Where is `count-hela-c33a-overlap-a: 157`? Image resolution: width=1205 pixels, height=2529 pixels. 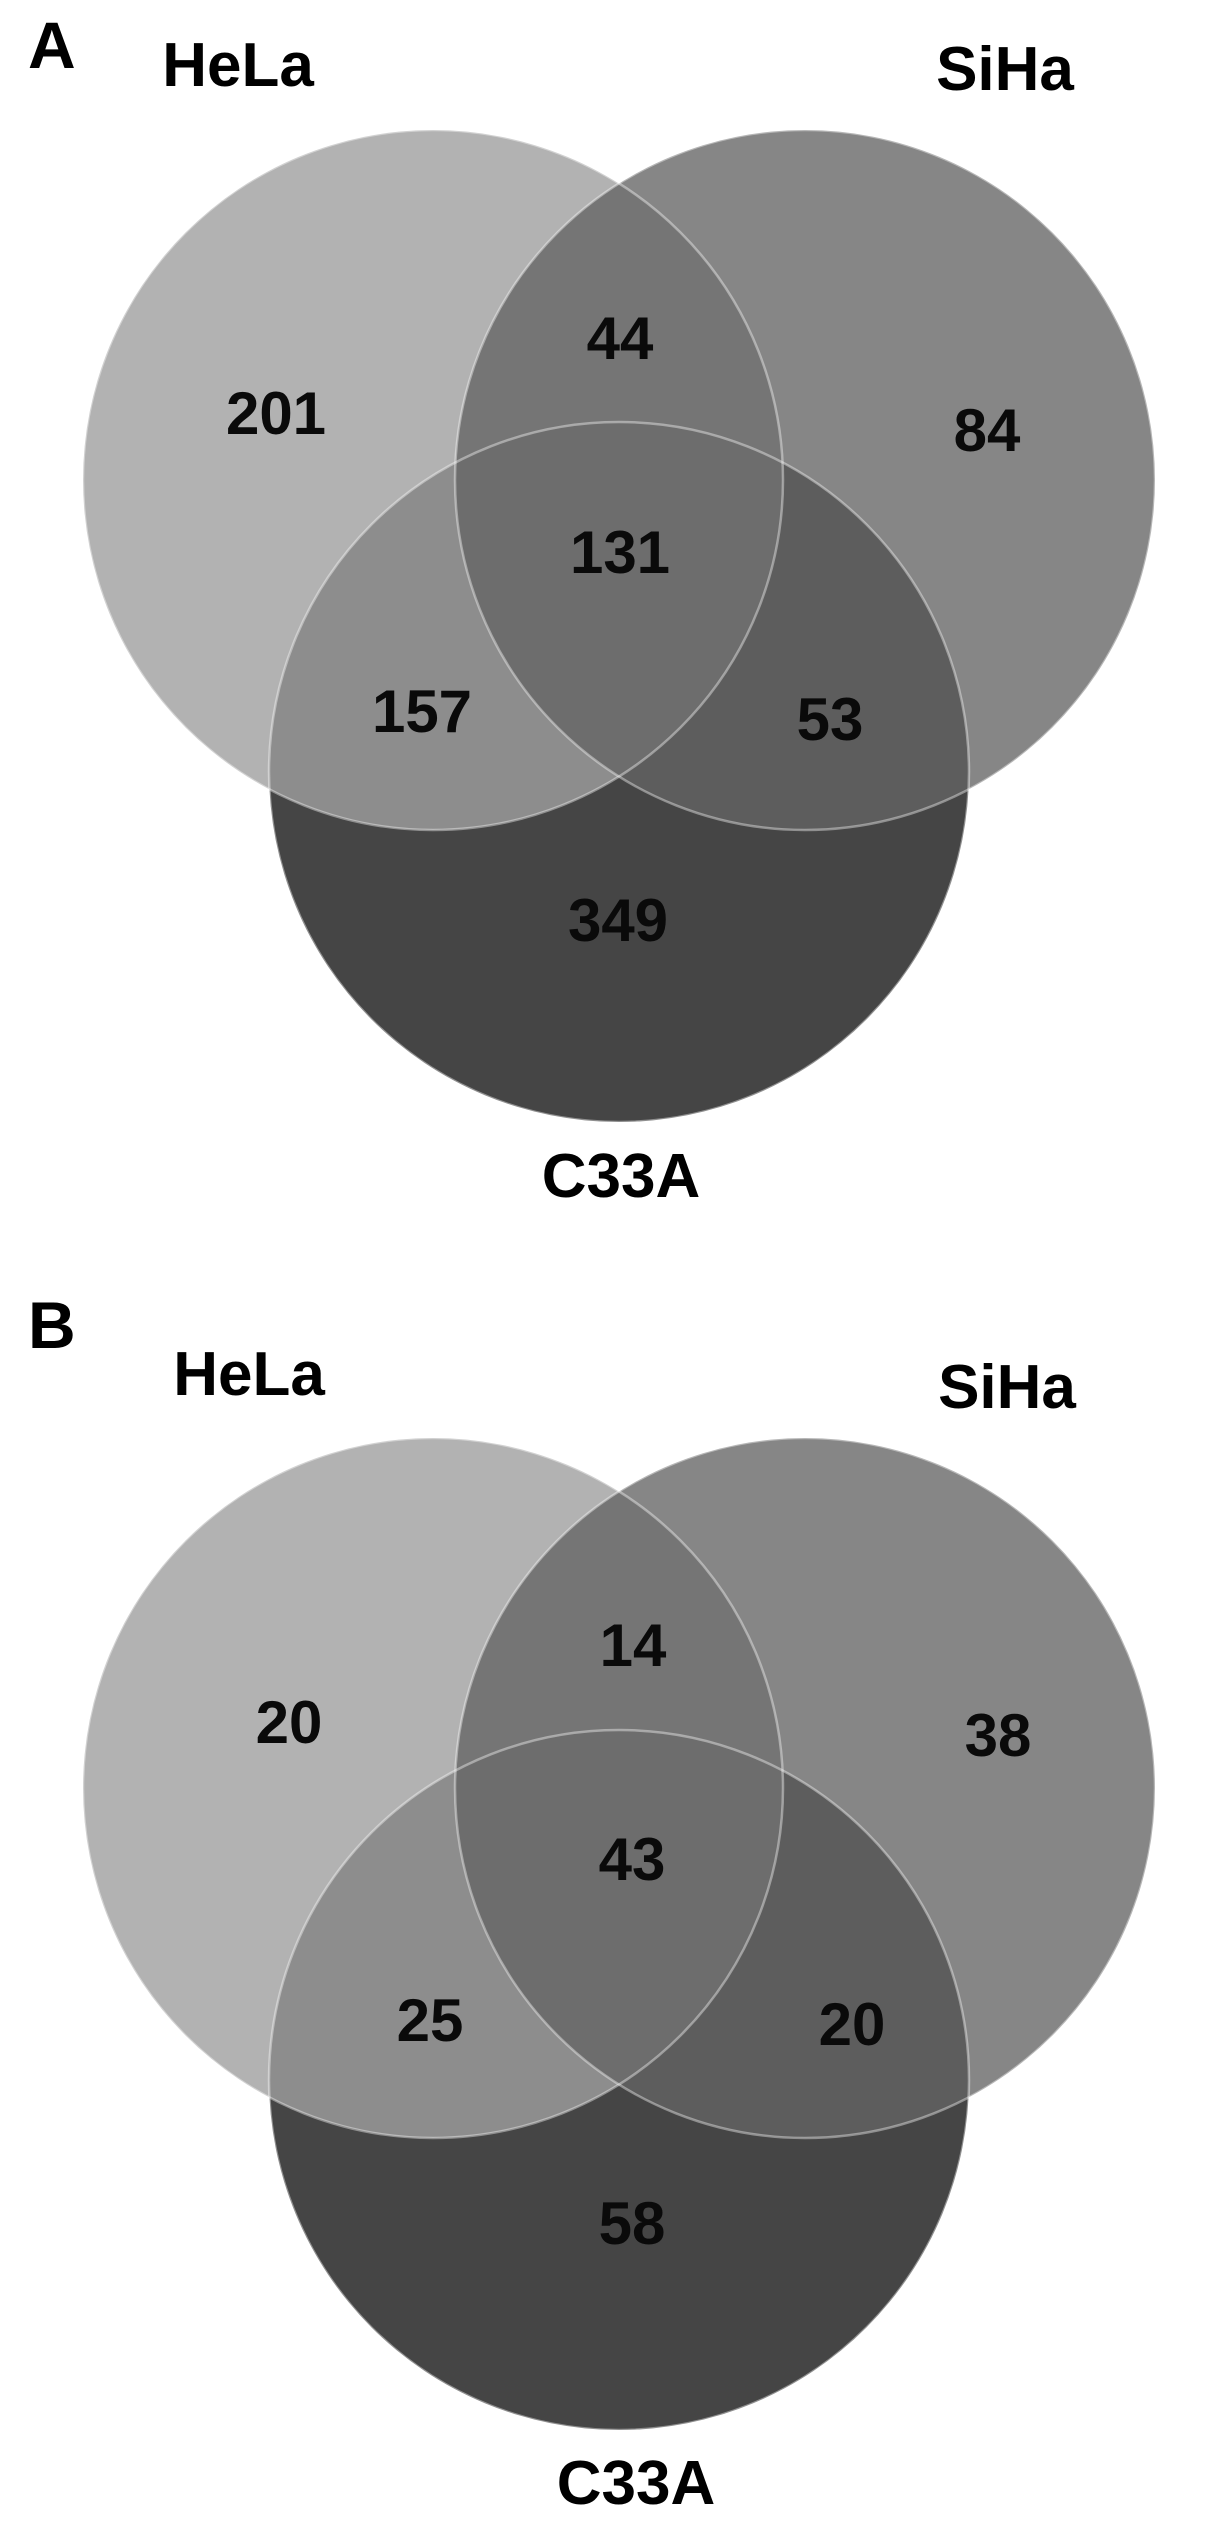 count-hela-c33a-overlap-a: 157 is located at coordinates (422, 711).